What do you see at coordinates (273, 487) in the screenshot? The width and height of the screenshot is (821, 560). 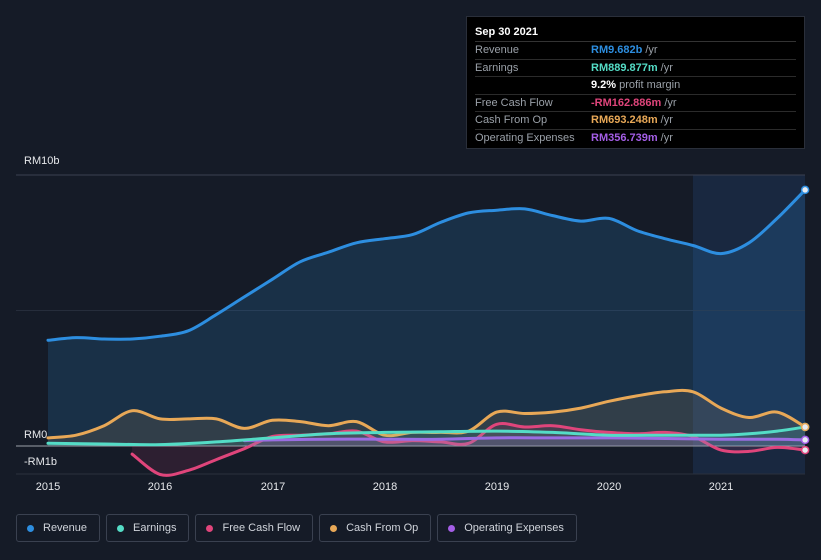 I see `x-tick-label: 2017` at bounding box center [273, 487].